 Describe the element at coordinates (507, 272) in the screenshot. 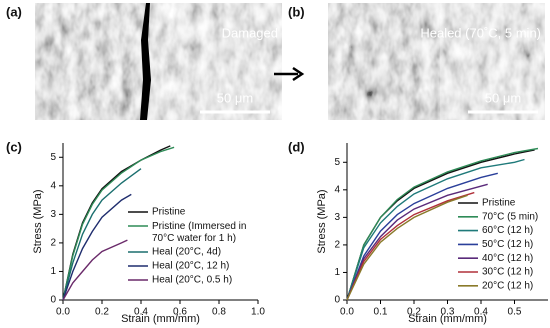

I see `legend-label: 30°C (12 h)` at that location.